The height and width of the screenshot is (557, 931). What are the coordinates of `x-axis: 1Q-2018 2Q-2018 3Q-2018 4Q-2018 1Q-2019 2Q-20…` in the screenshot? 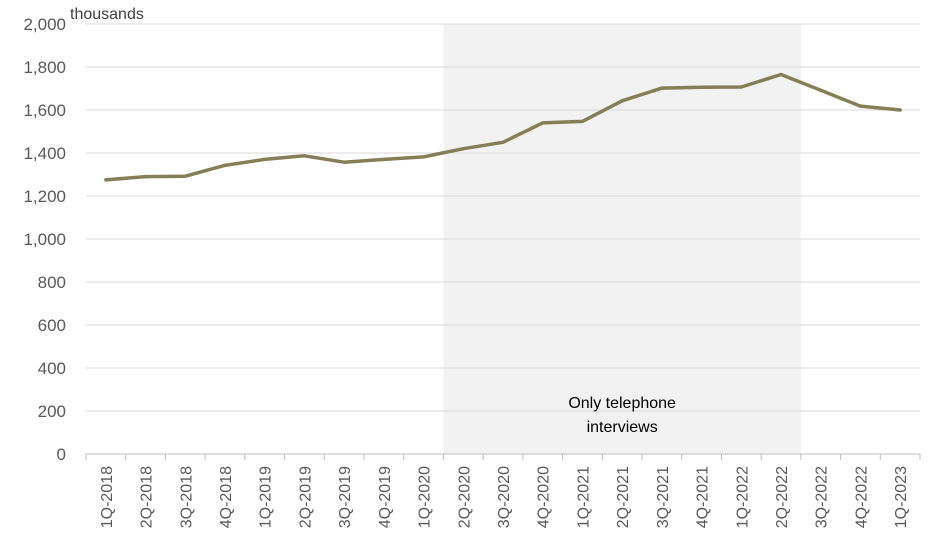 It's located at (503, 491).